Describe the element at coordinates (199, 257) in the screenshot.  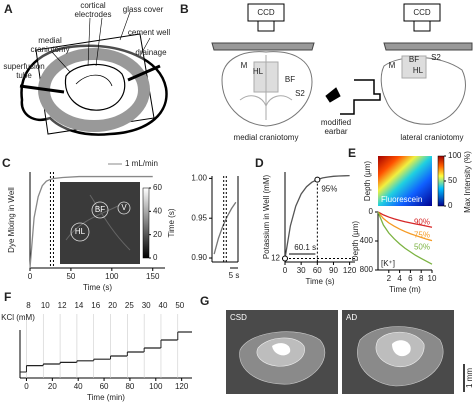
I see `y-tick-label: 0.90` at that location.